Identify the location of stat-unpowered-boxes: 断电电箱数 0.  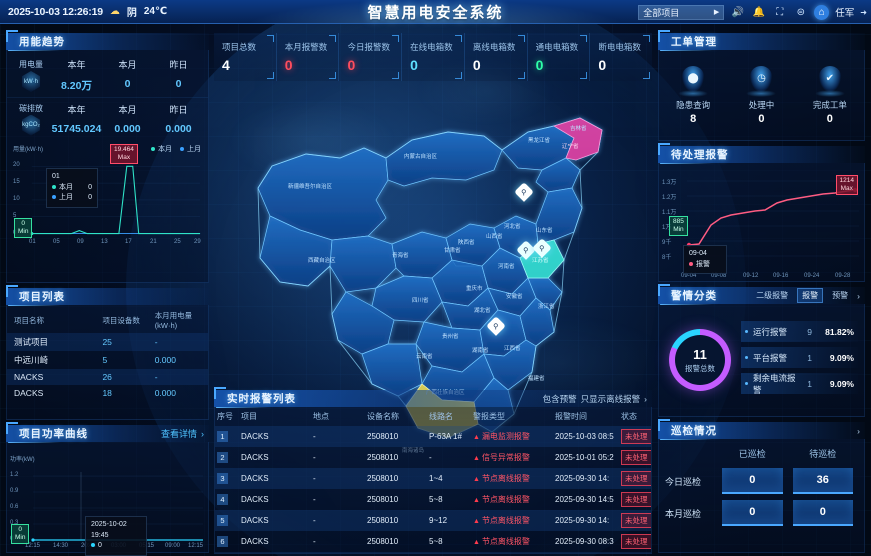
(621, 57).